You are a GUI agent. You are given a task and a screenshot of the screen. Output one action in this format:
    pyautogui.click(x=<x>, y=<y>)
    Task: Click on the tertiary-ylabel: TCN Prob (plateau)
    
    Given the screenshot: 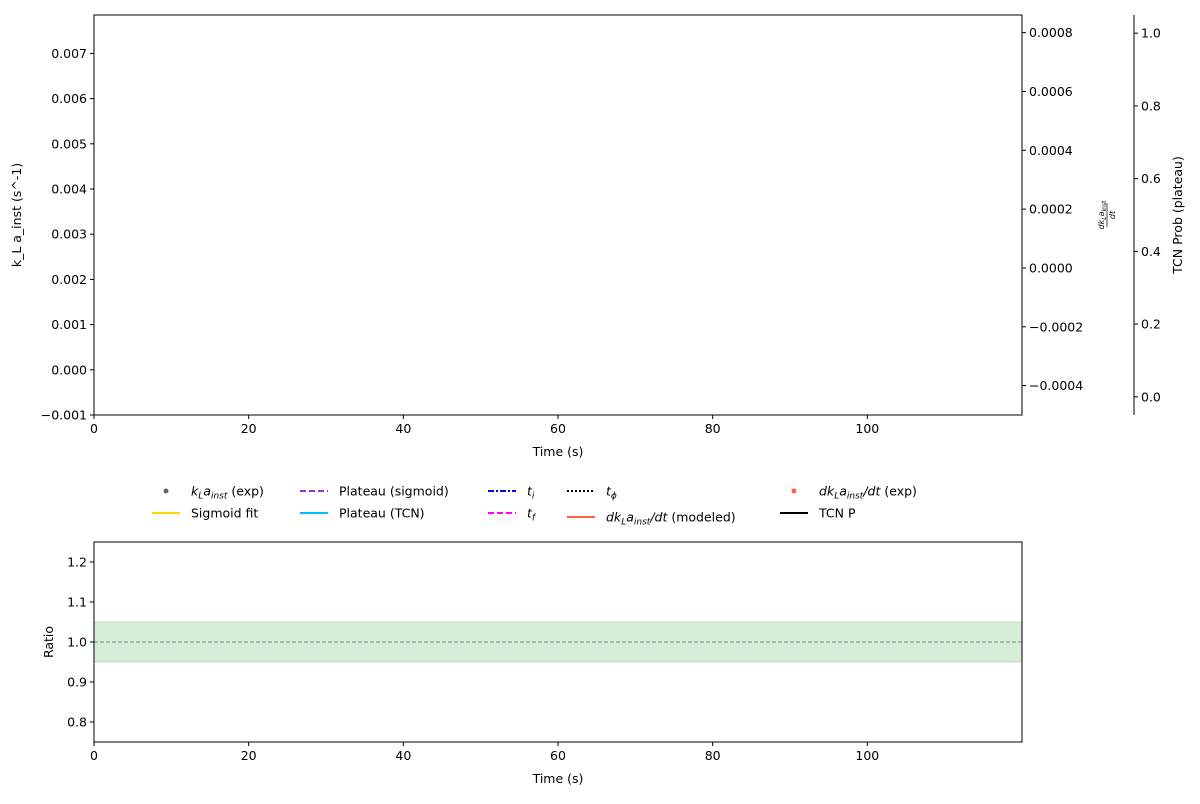 What is the action you would take?
    pyautogui.click(x=1177, y=215)
    